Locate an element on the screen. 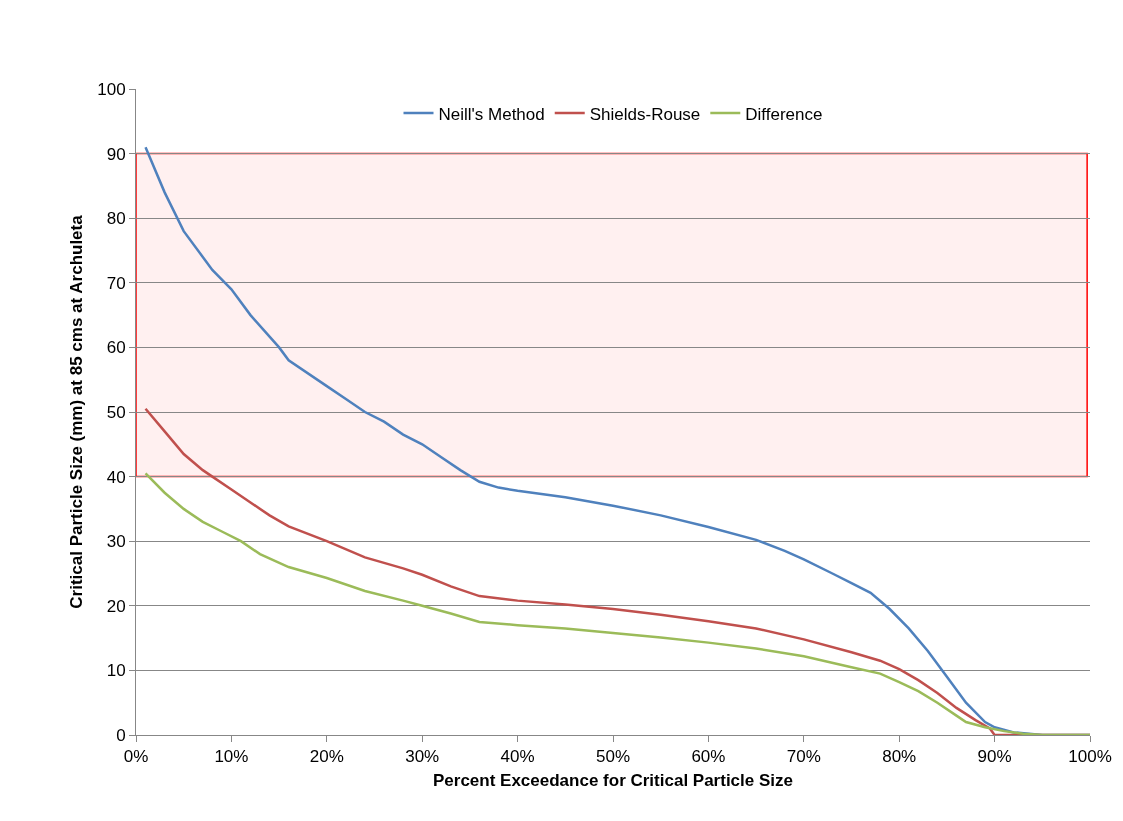 The width and height of the screenshot is (1123, 821). y-tick-label: 30 is located at coordinates (116, 542).